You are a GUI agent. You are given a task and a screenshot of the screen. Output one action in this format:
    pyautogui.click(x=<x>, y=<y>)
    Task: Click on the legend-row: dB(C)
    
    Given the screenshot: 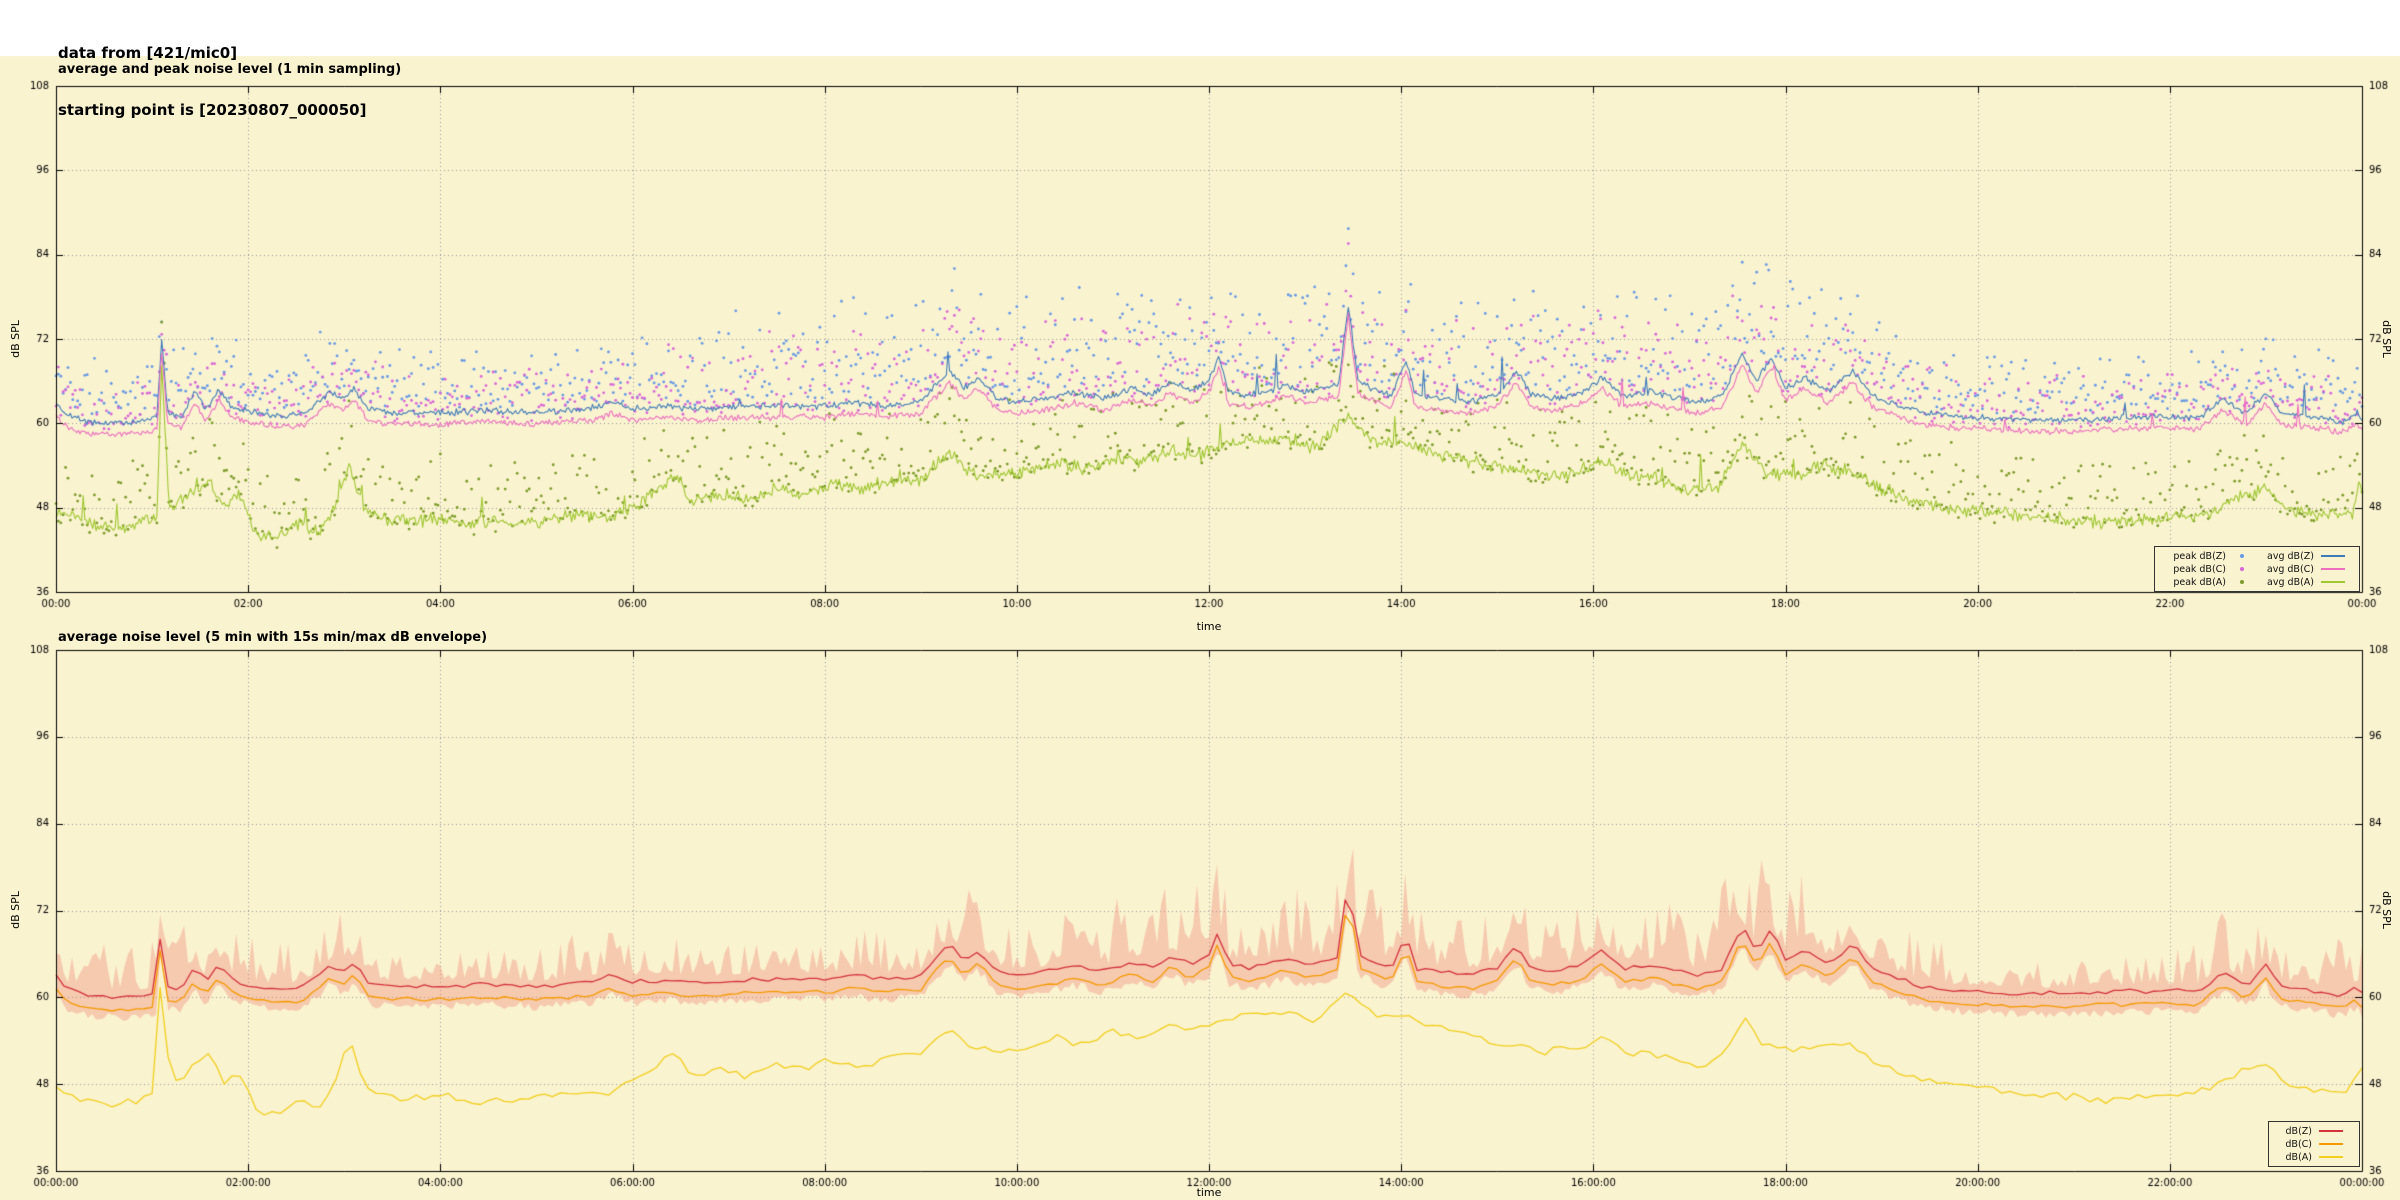 What is the action you would take?
    pyautogui.click(x=2314, y=1144)
    